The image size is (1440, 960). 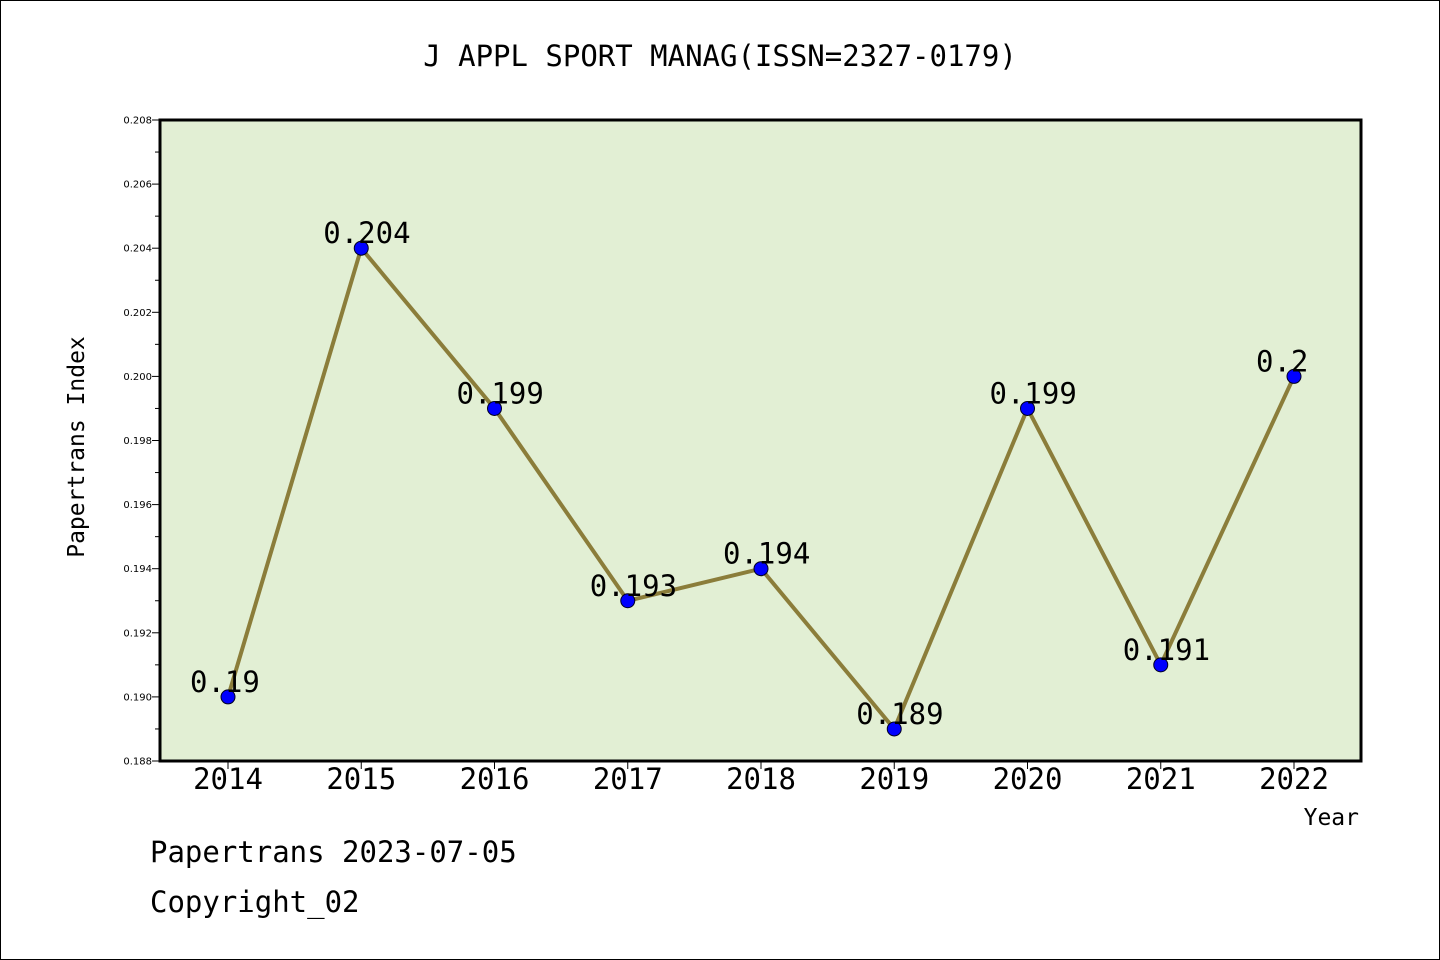 I want to click on y-tick-label: 0.204, so click(x=137, y=249).